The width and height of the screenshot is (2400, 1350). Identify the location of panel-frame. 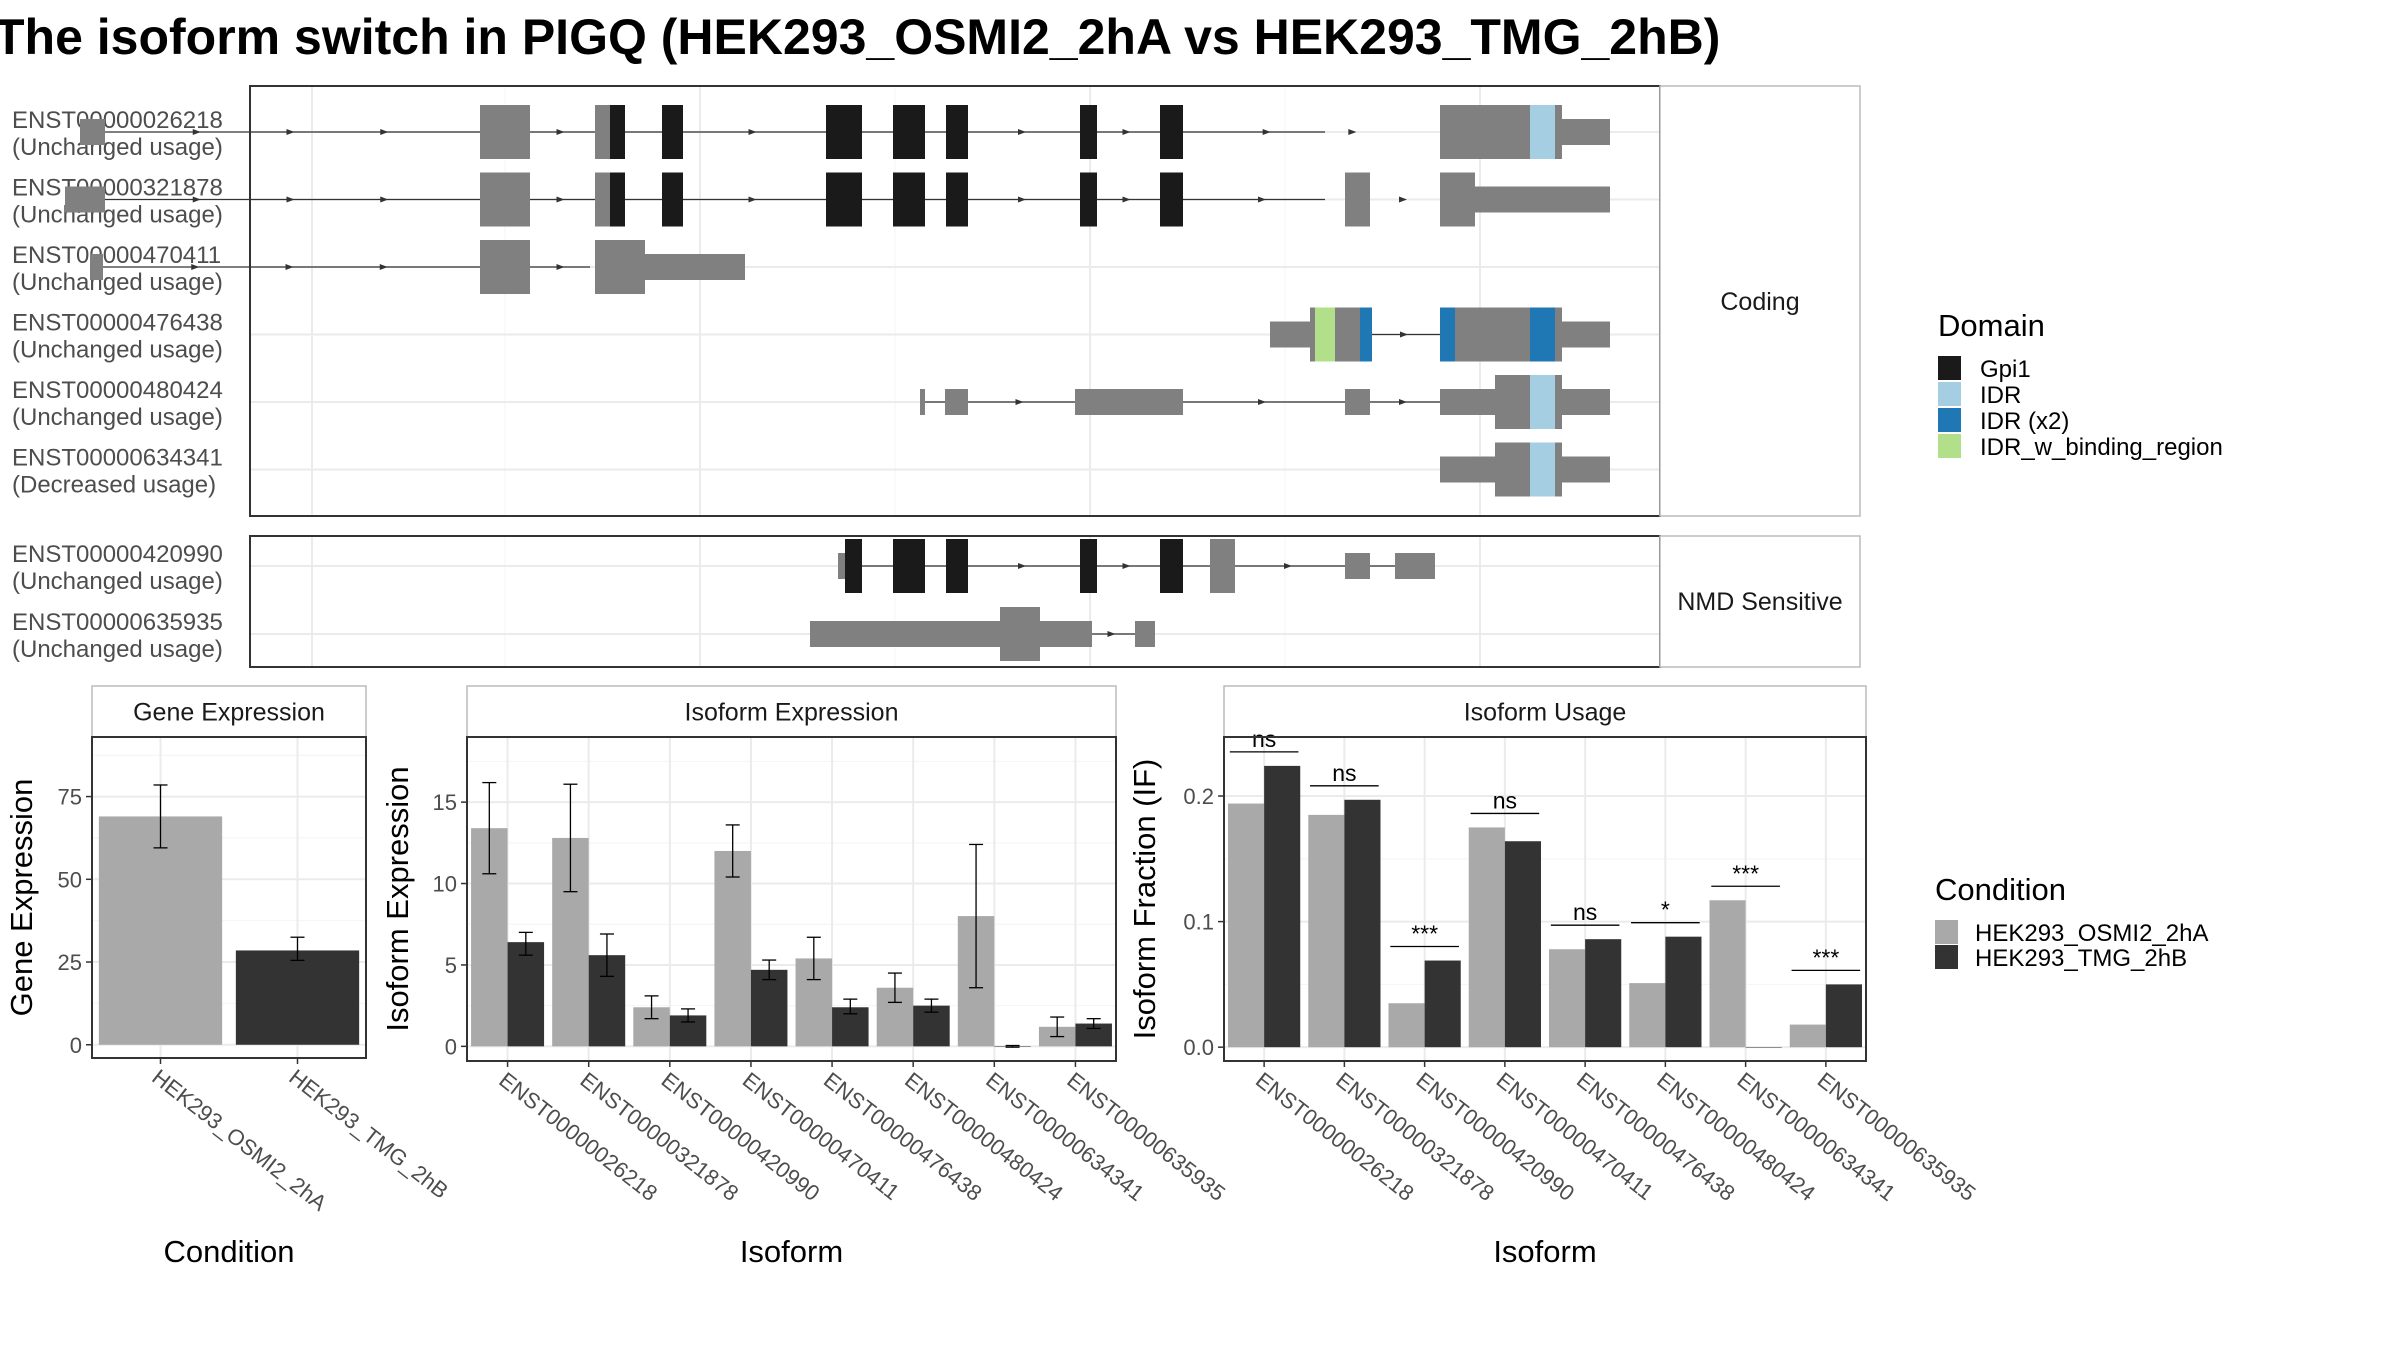
(229, 897).